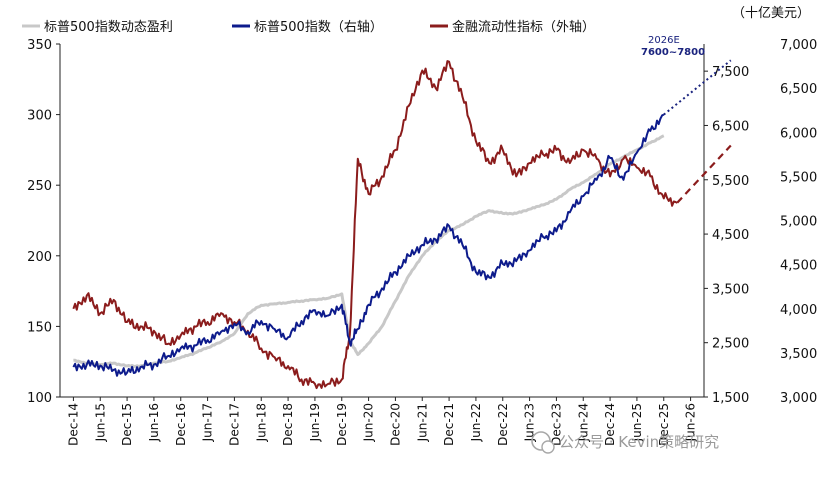 Image resolution: width=840 pixels, height=479 pixels. Describe the element at coordinates (422, 422) in the screenshot. I see `x-tick-label: Jun-21` at that location.